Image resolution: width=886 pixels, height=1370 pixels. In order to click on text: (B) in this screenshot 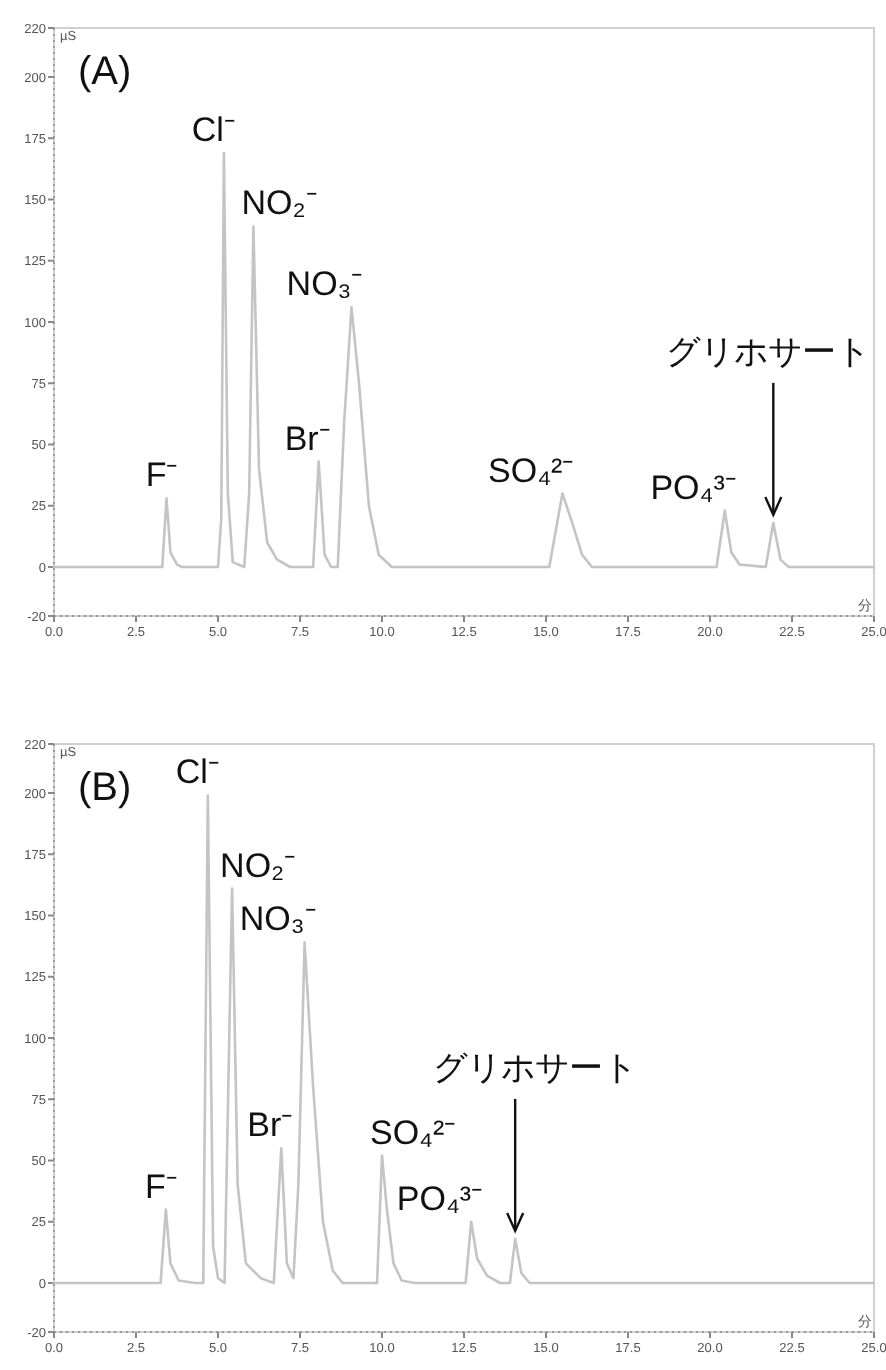, I will do `click(105, 788)`.